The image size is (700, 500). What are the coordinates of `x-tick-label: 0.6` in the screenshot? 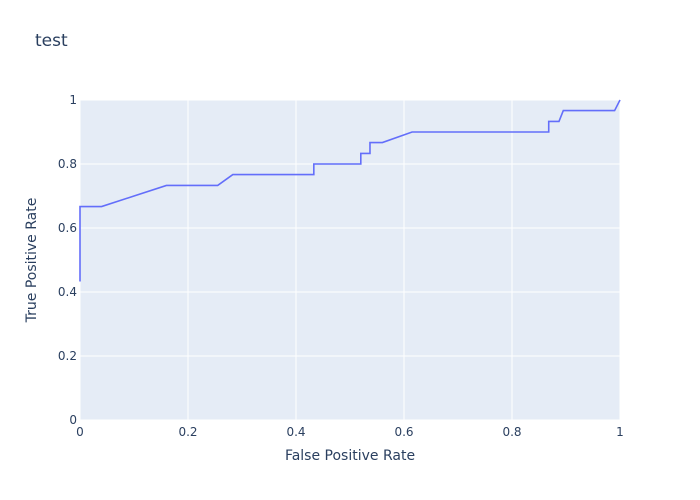 It's located at (403, 432).